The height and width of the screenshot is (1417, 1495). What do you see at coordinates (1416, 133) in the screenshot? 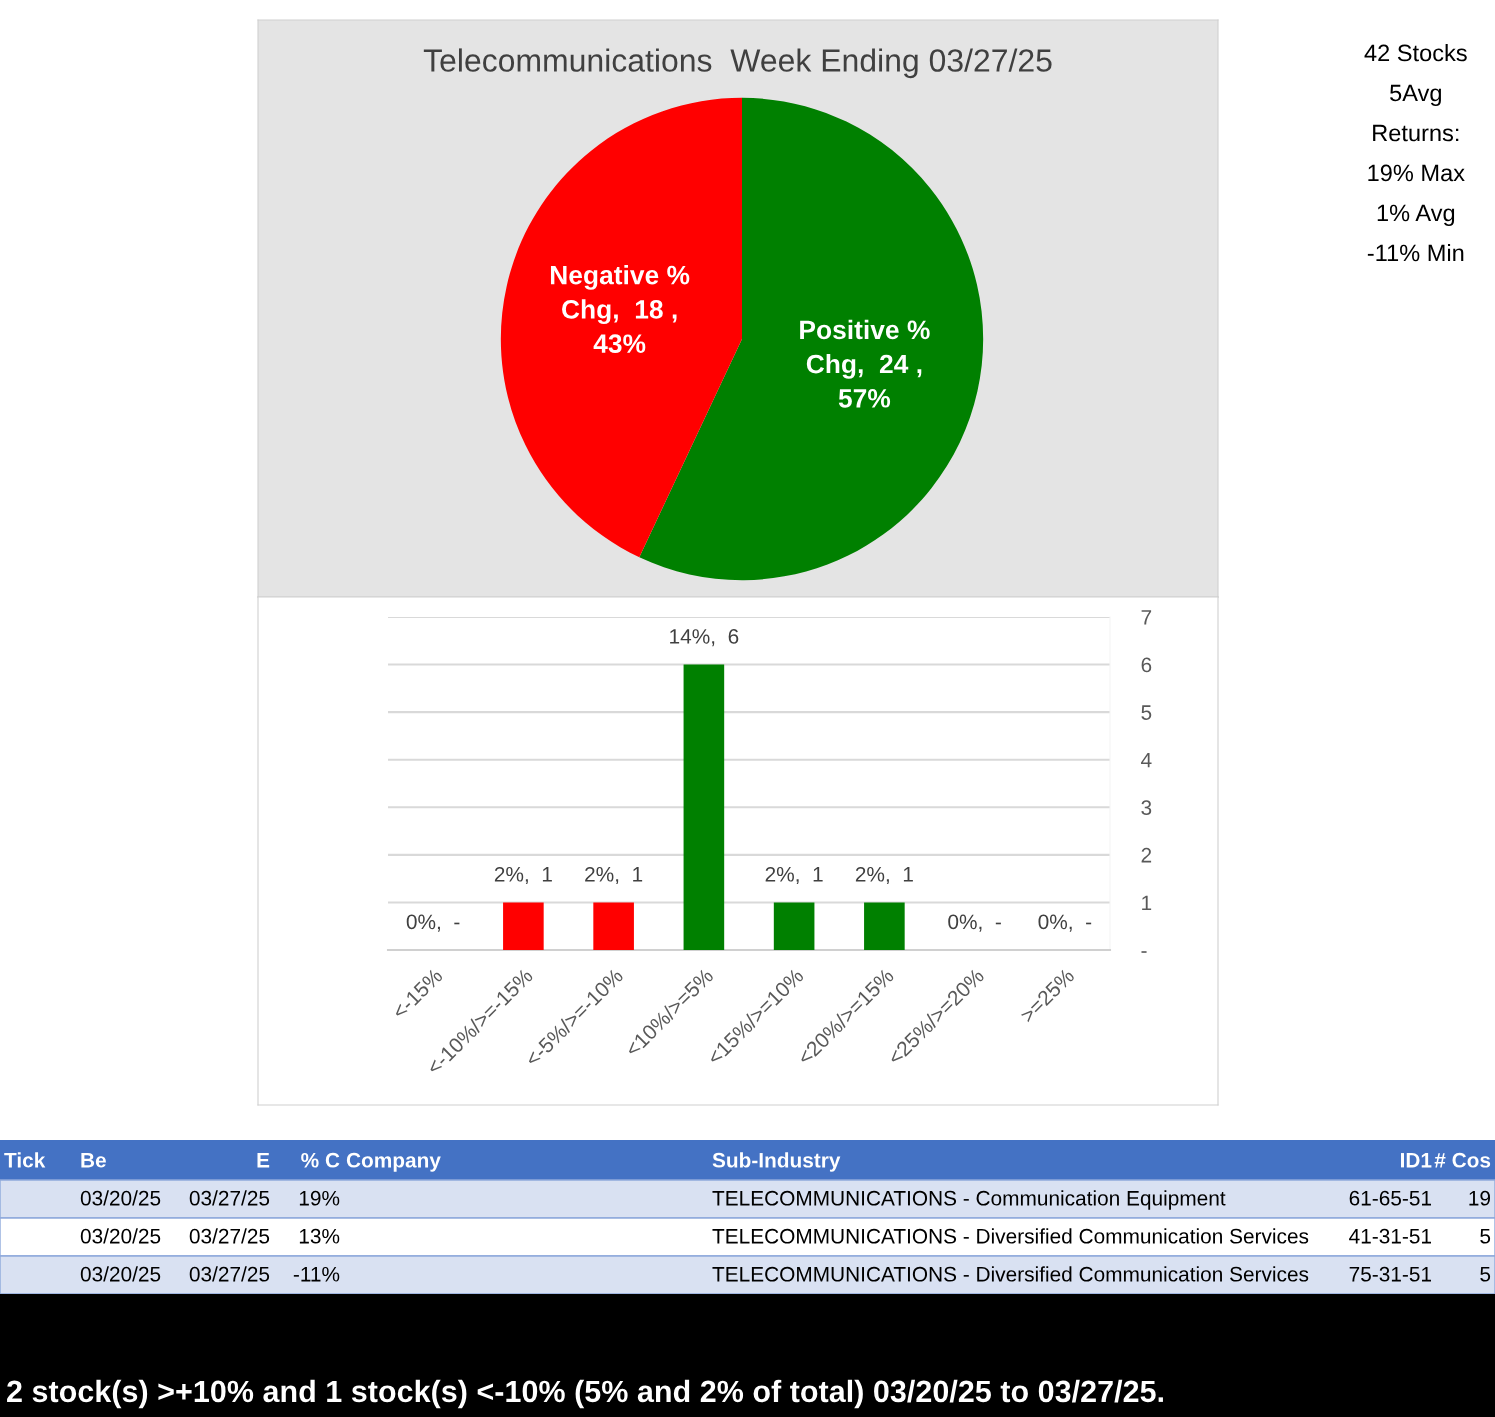
I see `text: Returns:` at bounding box center [1416, 133].